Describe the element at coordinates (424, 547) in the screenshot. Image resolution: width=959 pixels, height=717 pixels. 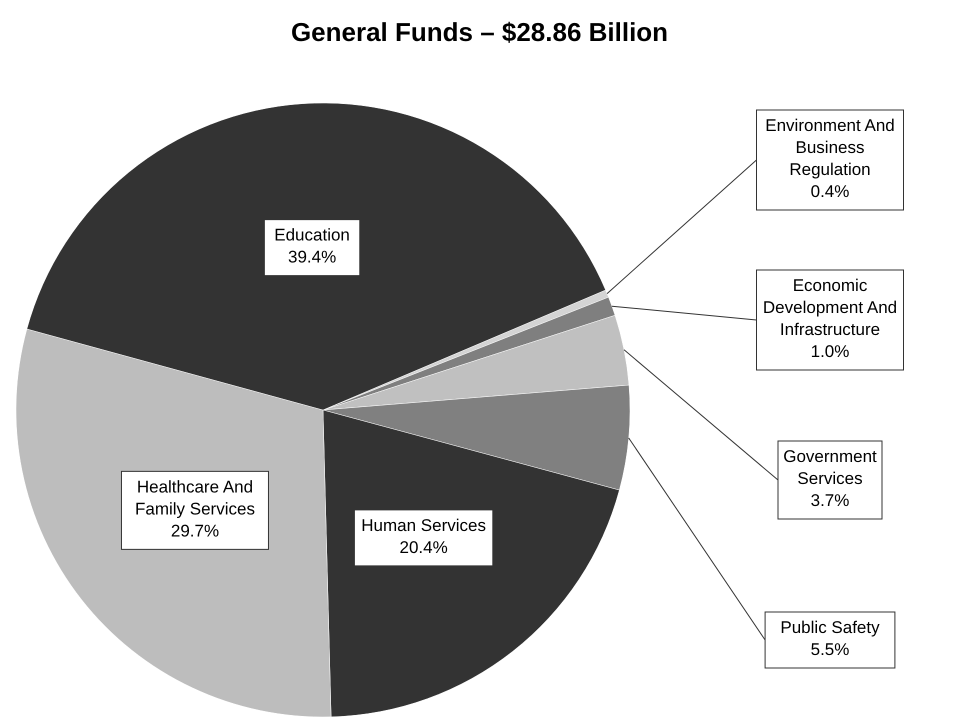
I see `data-label: 20.4%` at that location.